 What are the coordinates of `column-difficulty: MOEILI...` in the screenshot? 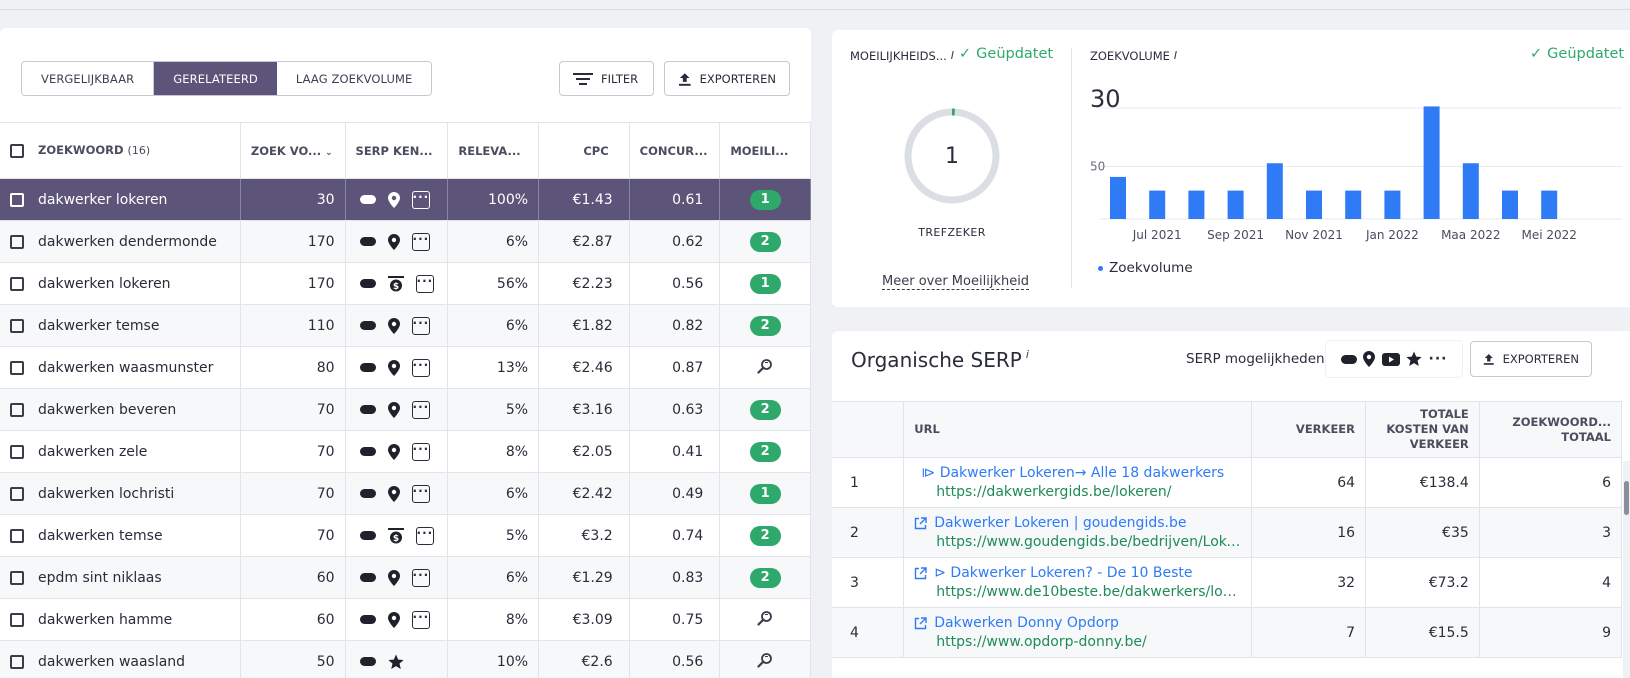 It's located at (765, 150).